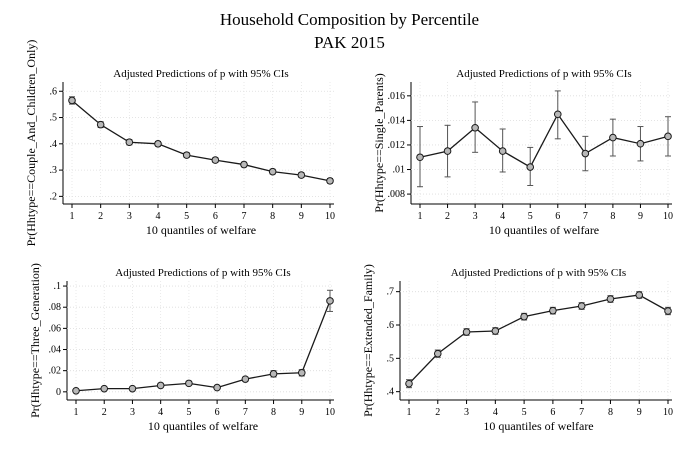 Image resolution: width=699 pixels, height=466 pixels. What do you see at coordinates (55, 350) in the screenshot?
I see `y-tick-label: .04` at bounding box center [55, 350].